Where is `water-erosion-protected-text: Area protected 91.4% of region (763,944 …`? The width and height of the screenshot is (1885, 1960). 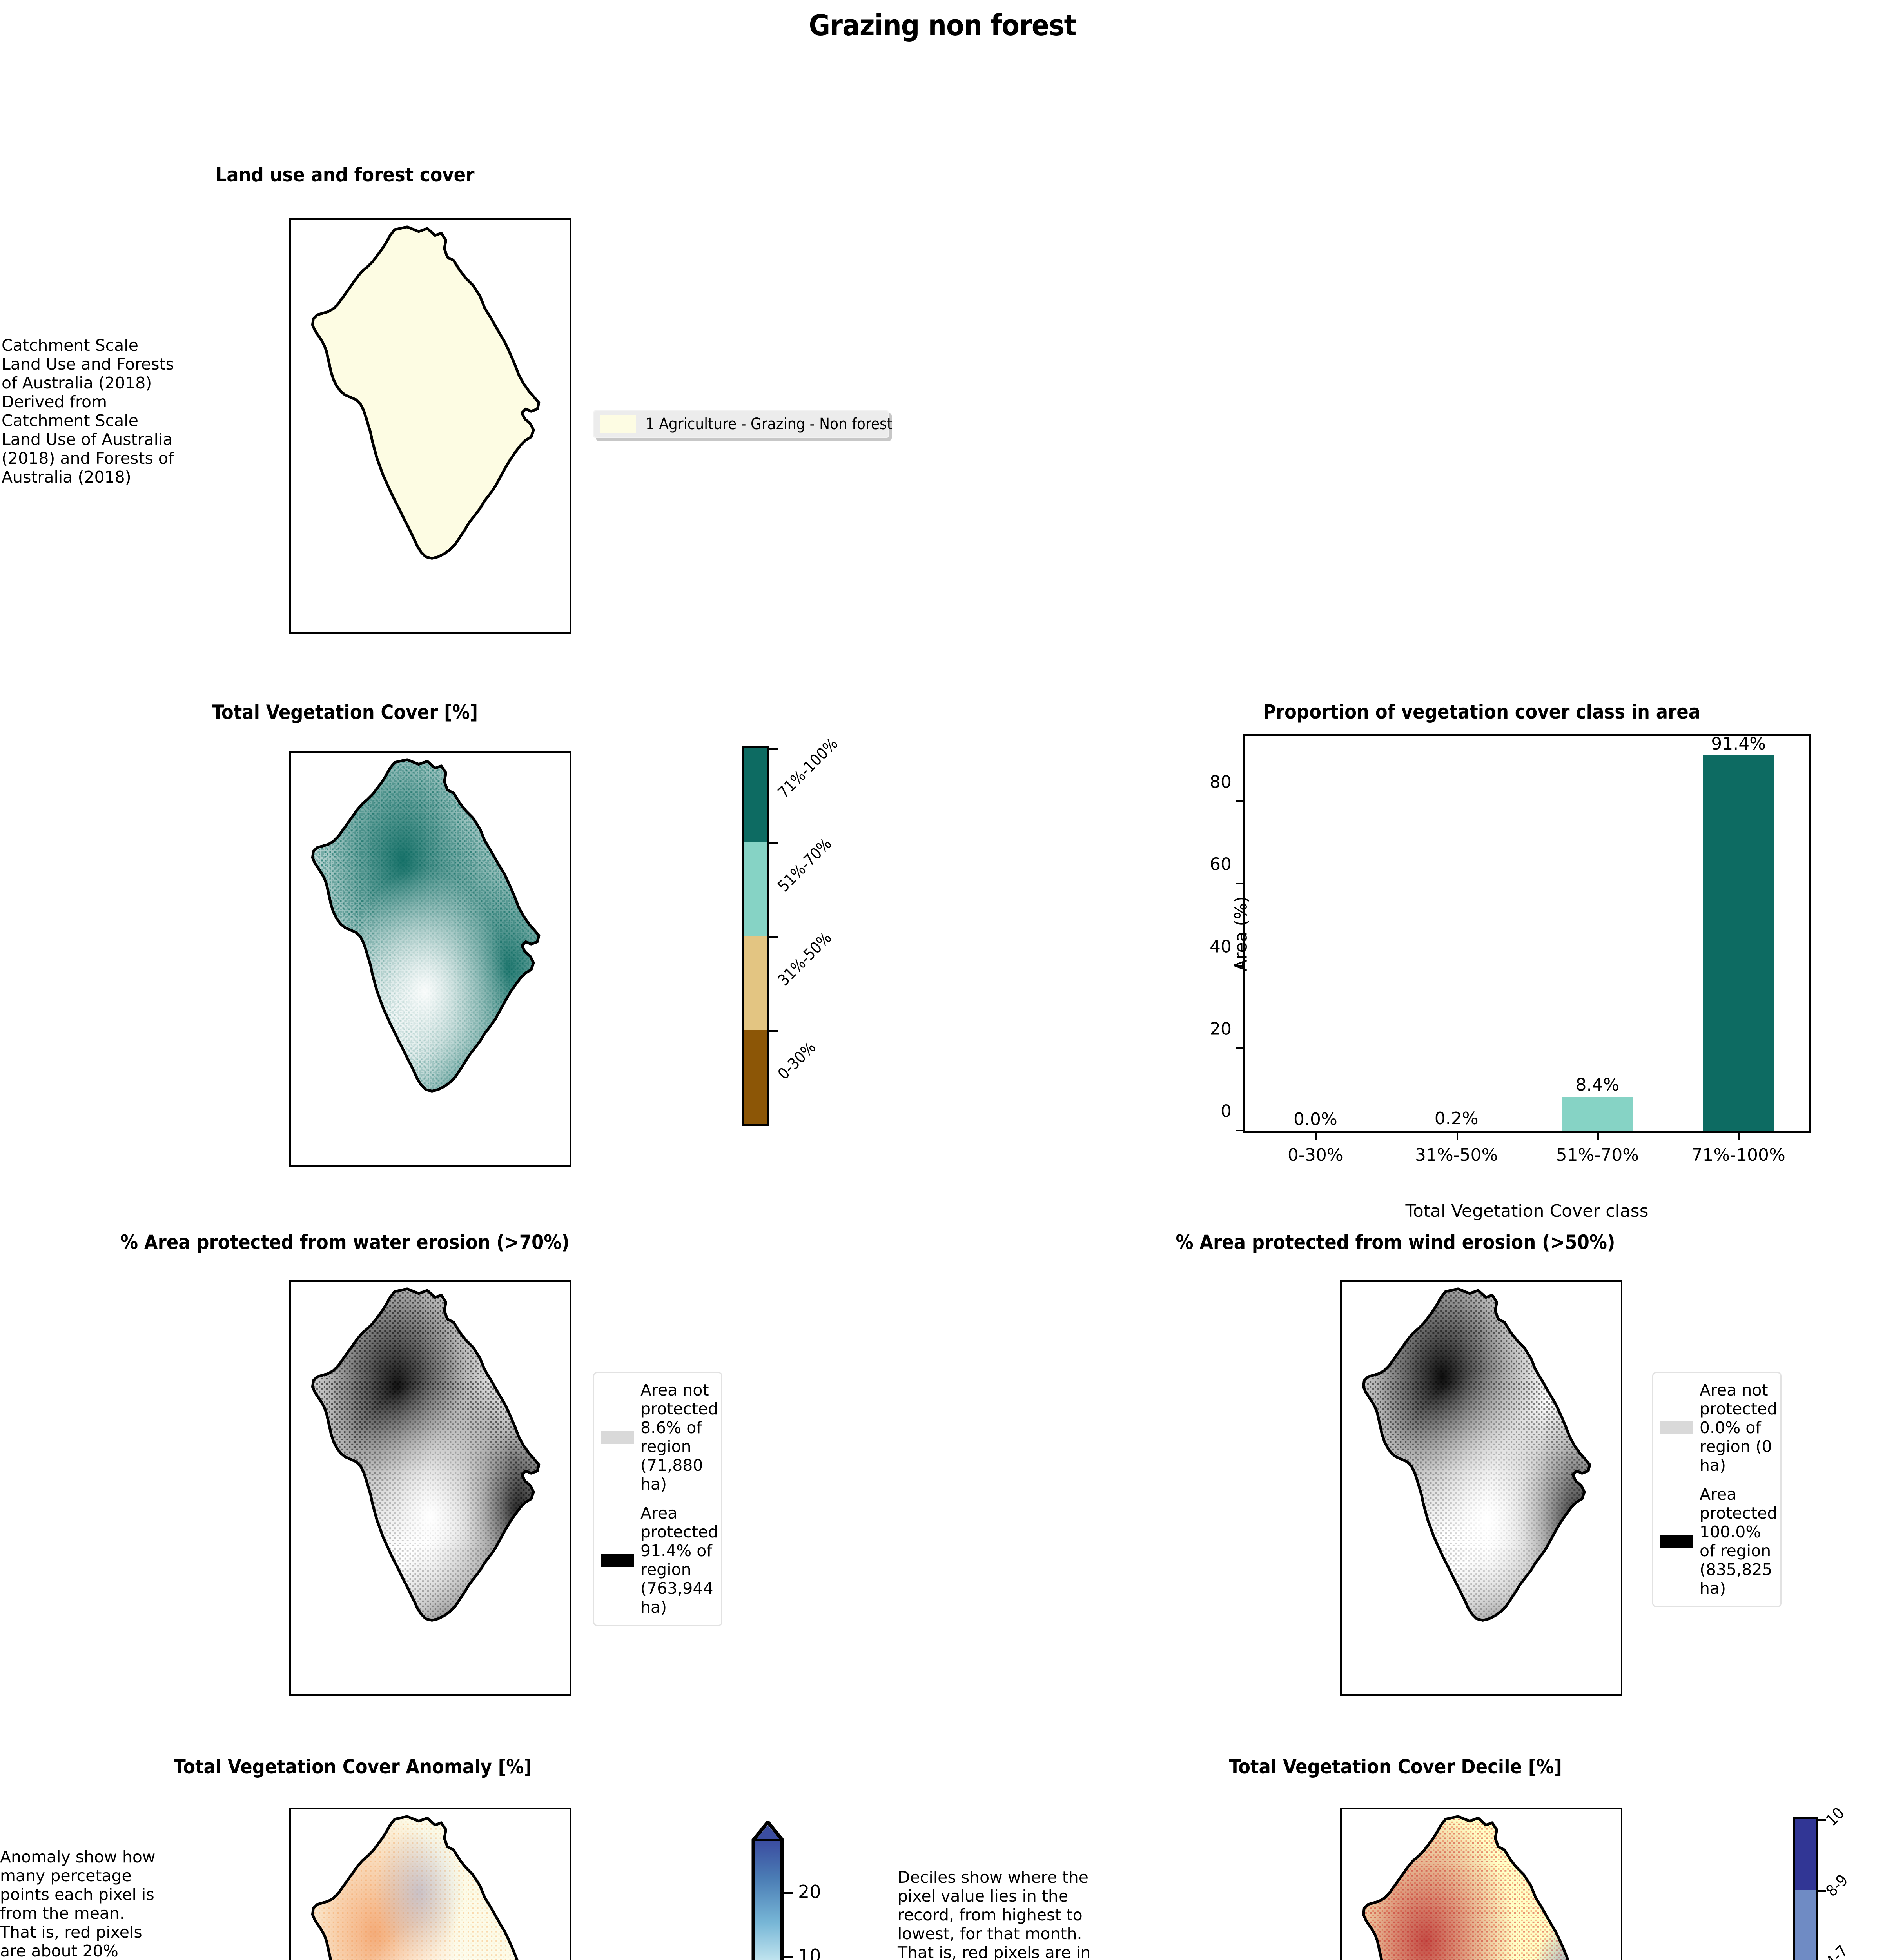
water-erosion-protected-text: Area protected 91.4% of region (763,944 … is located at coordinates (679, 1560).